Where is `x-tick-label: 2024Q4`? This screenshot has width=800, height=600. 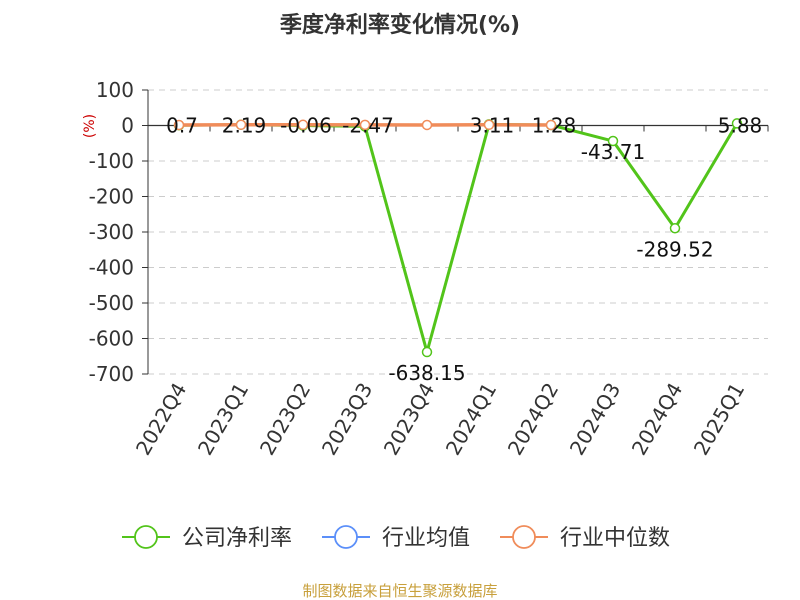 x-tick-label: 2024Q4 is located at coordinates (657, 419).